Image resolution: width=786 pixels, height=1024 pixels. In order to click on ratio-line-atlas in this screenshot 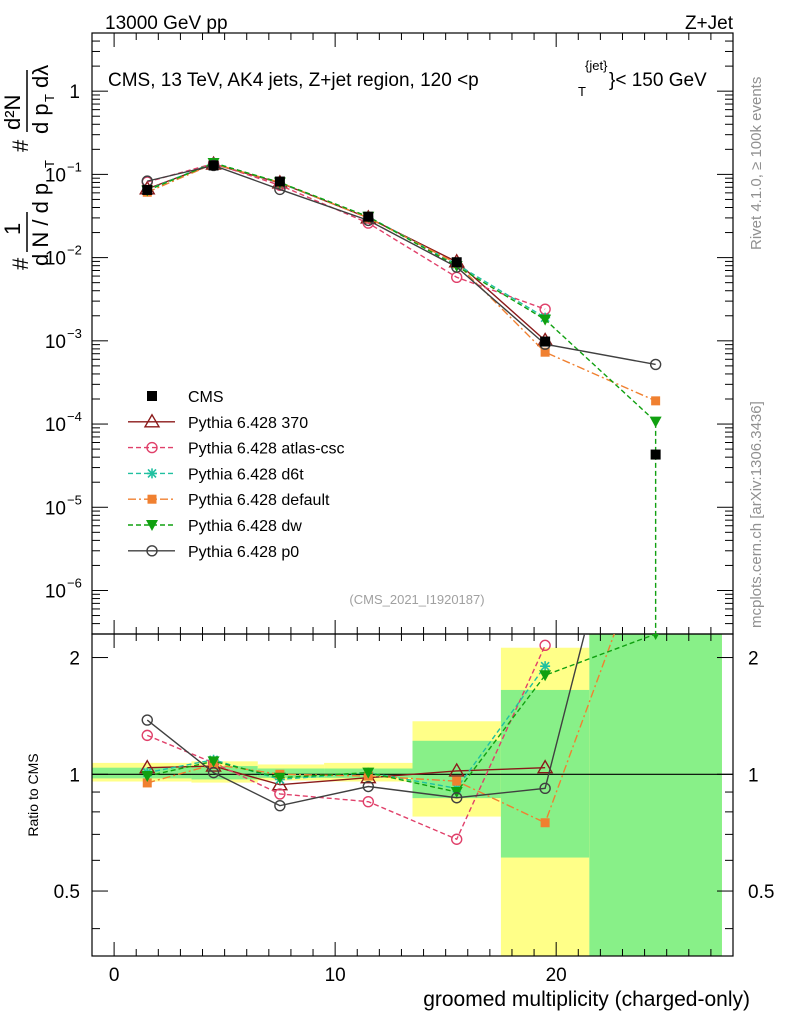, I will do `click(346, 743)`.